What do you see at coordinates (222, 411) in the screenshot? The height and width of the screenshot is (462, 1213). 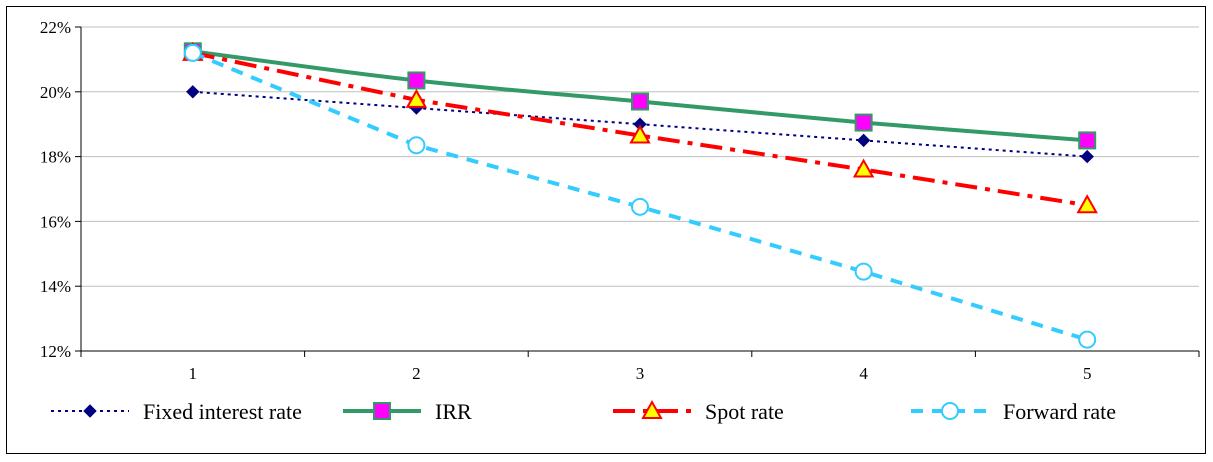 I see `legend-label: Fixed interest rate` at bounding box center [222, 411].